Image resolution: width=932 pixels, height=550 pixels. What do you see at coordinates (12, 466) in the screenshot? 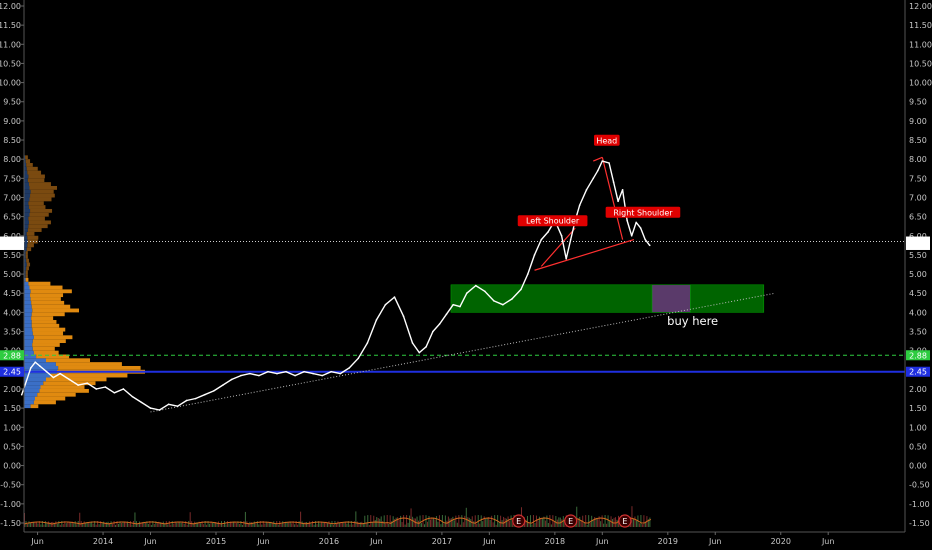
I see `y-tick-label-left: 0.00` at bounding box center [12, 466].